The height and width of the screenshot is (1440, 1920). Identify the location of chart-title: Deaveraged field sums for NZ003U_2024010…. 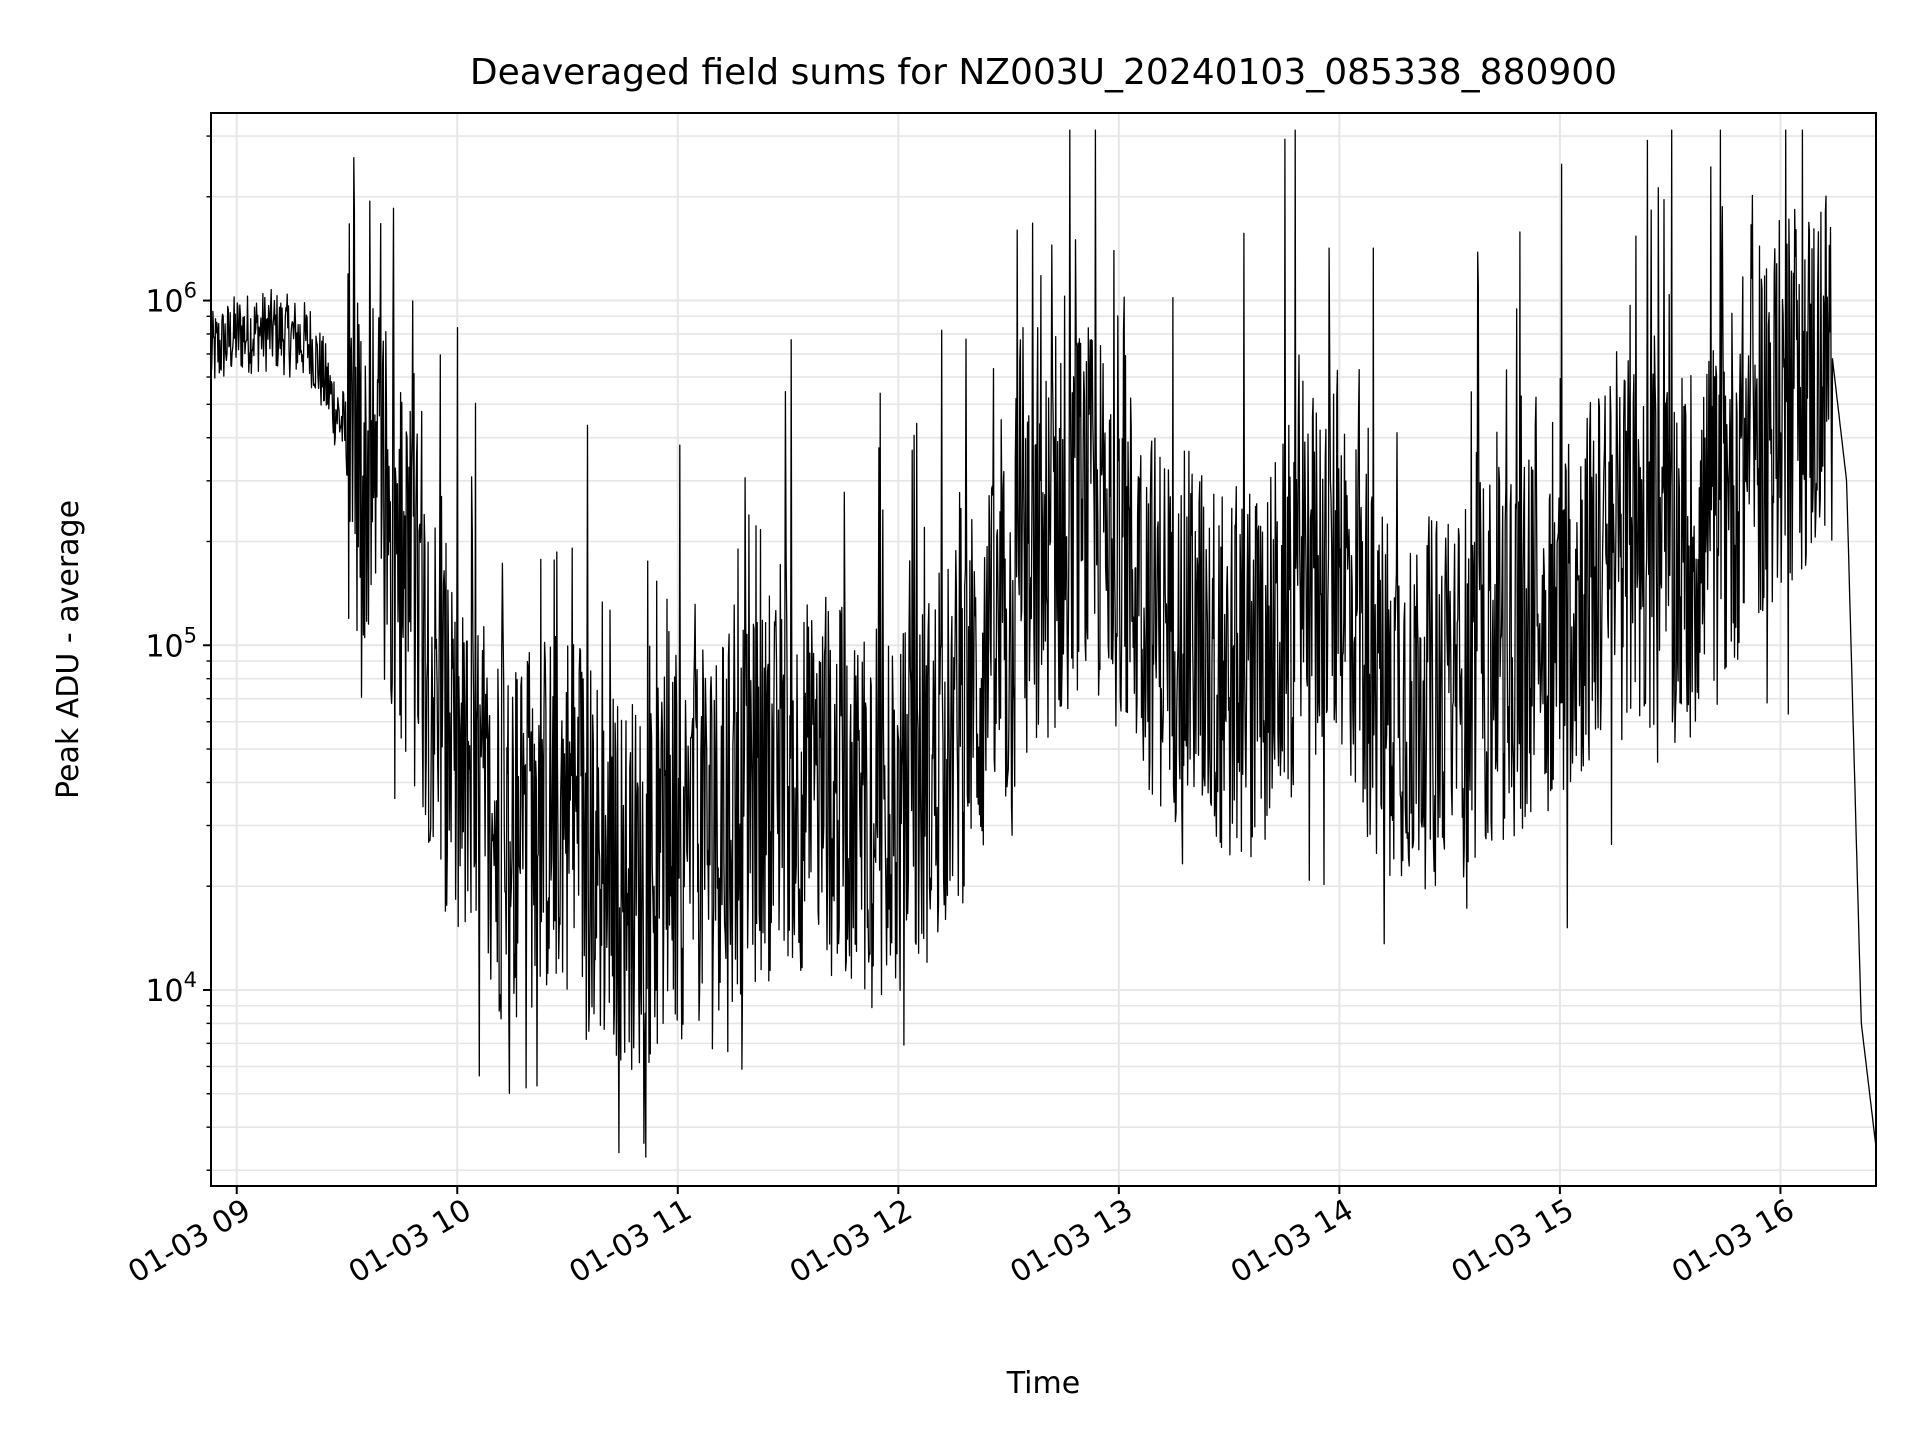
(1043, 72).